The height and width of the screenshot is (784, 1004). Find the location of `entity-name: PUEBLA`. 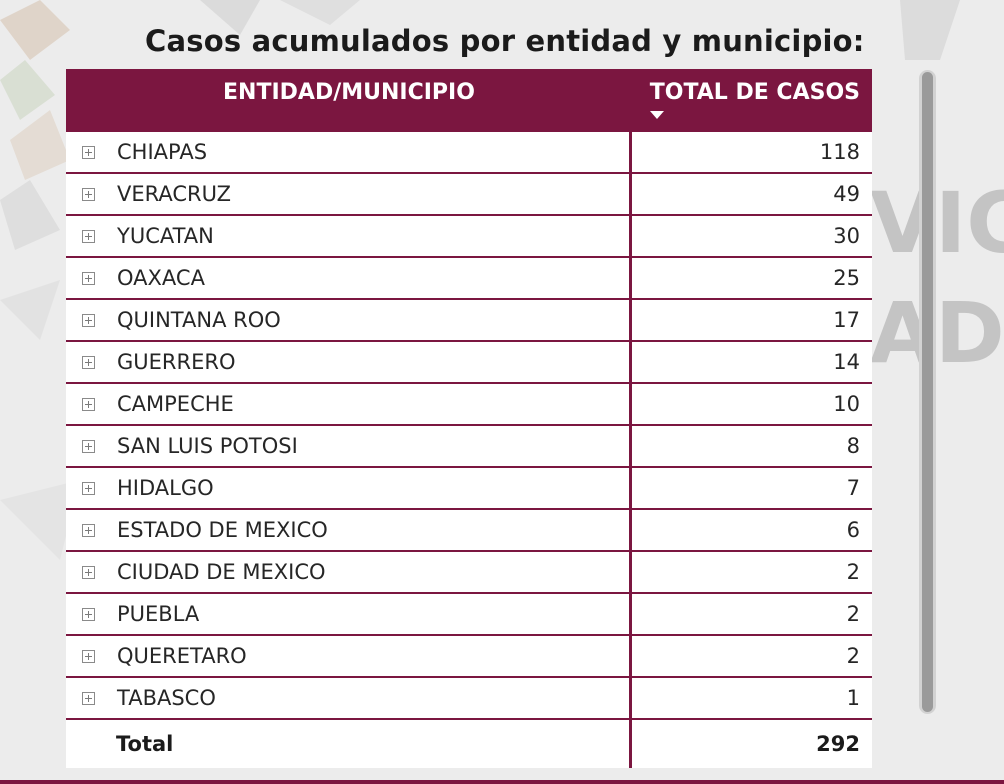

entity-name: PUEBLA is located at coordinates (158, 614).